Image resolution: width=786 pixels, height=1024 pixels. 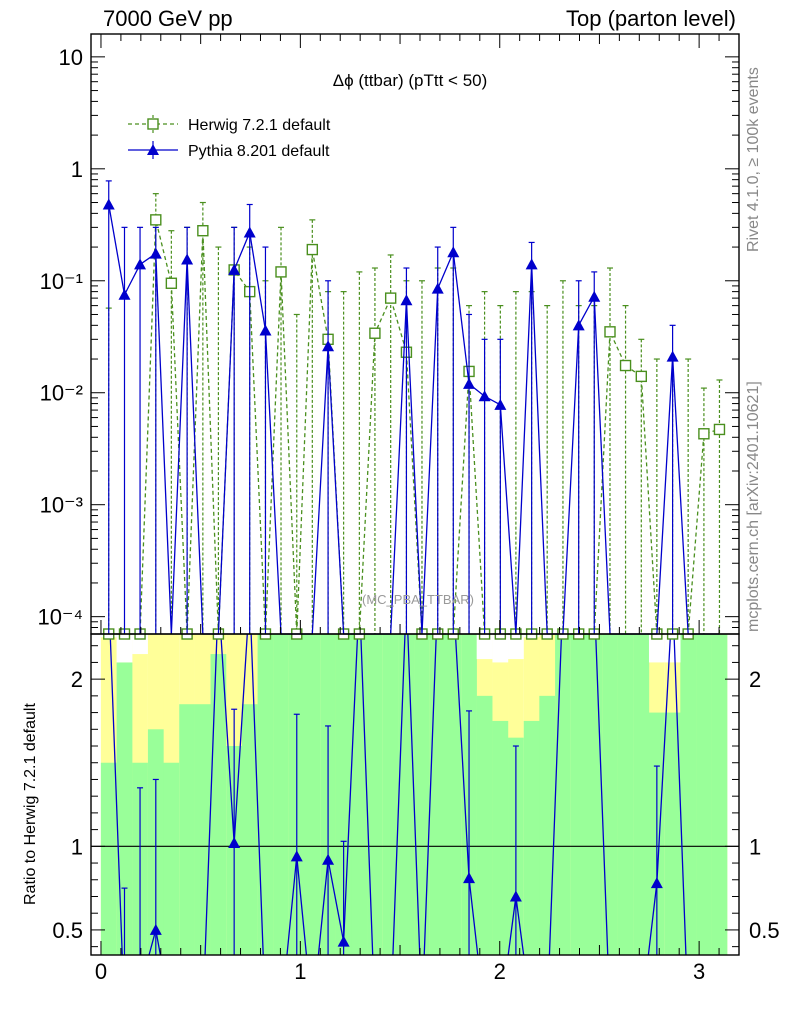 I want to click on legend-pythia-marker, so click(x=153, y=149).